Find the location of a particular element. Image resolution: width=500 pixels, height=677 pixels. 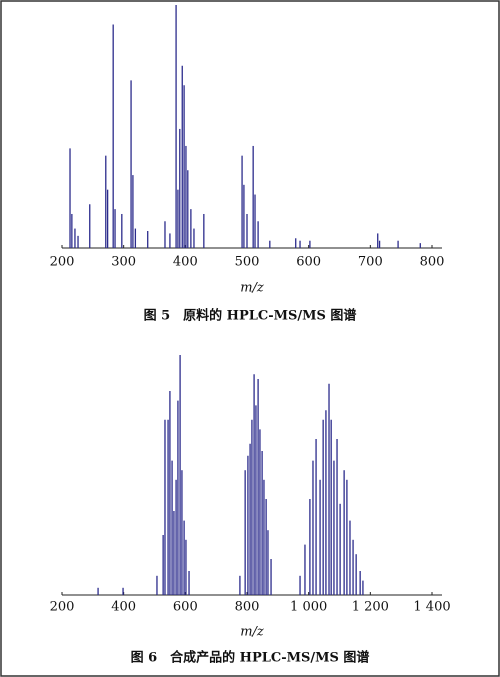

caption: 图 5 原料的 HPLC-MS/MS 图谱 is located at coordinates (250, 316).